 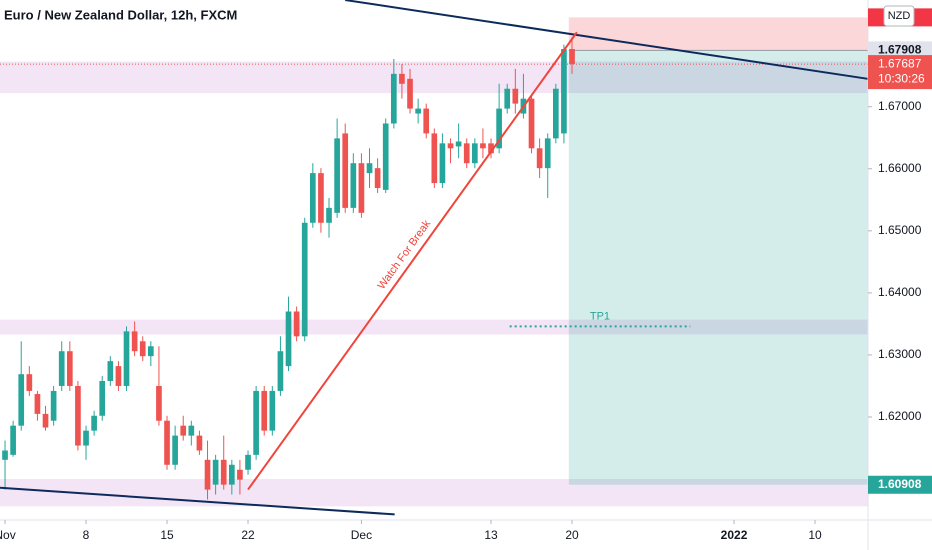 What do you see at coordinates (901, 78) in the screenshot?
I see `countdown-label: 10:30:26` at bounding box center [901, 78].